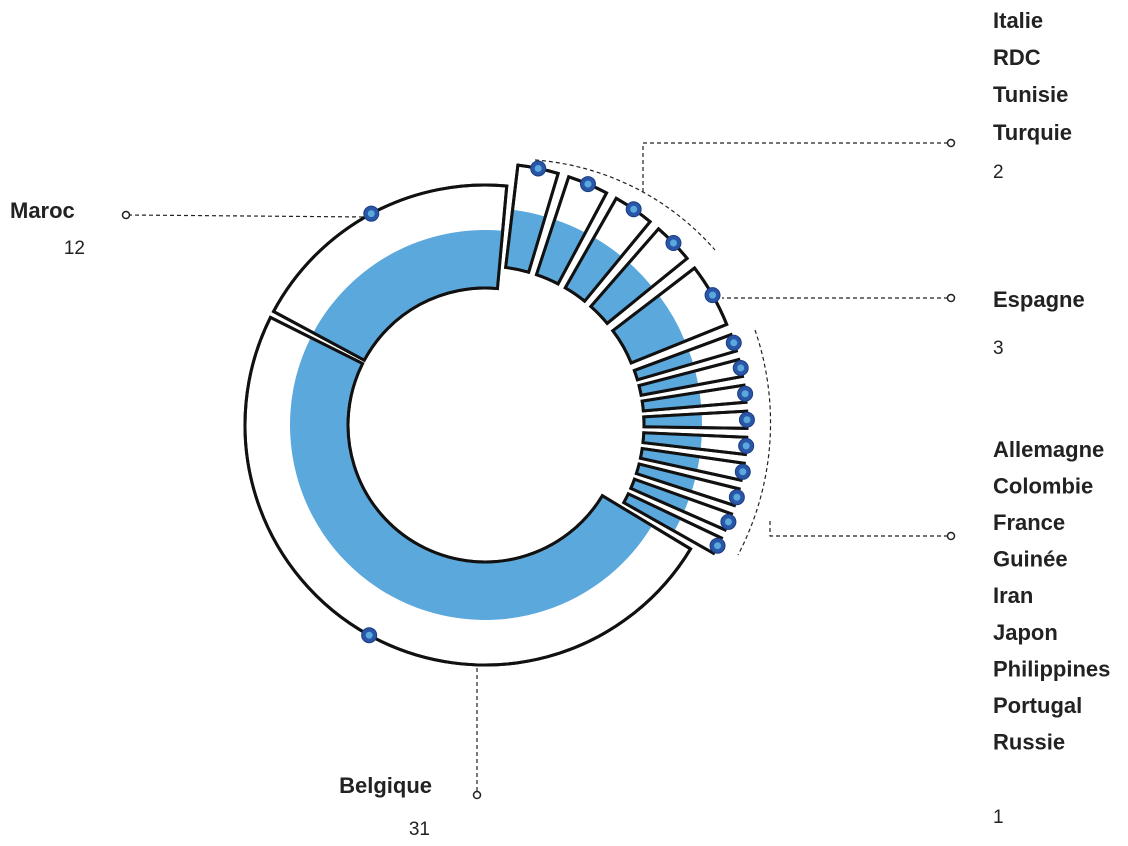 The image size is (1128, 846). I want to click on label: Belgique, so click(385, 785).